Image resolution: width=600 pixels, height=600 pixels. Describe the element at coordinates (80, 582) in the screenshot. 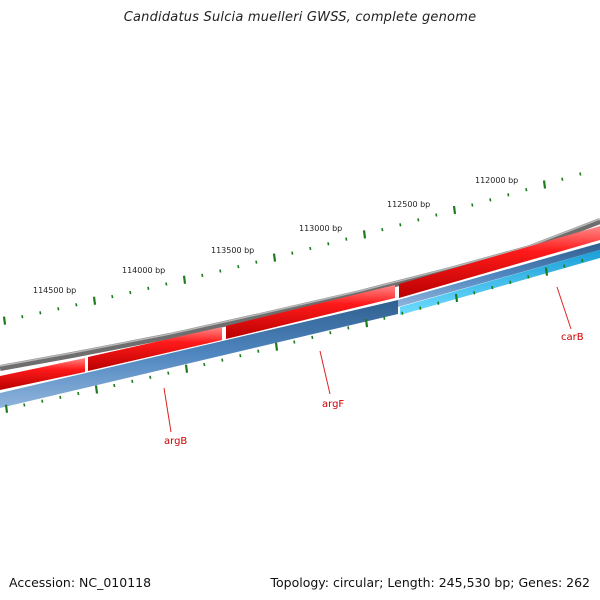

I see `accession-text: Accession: NC_010118` at that location.